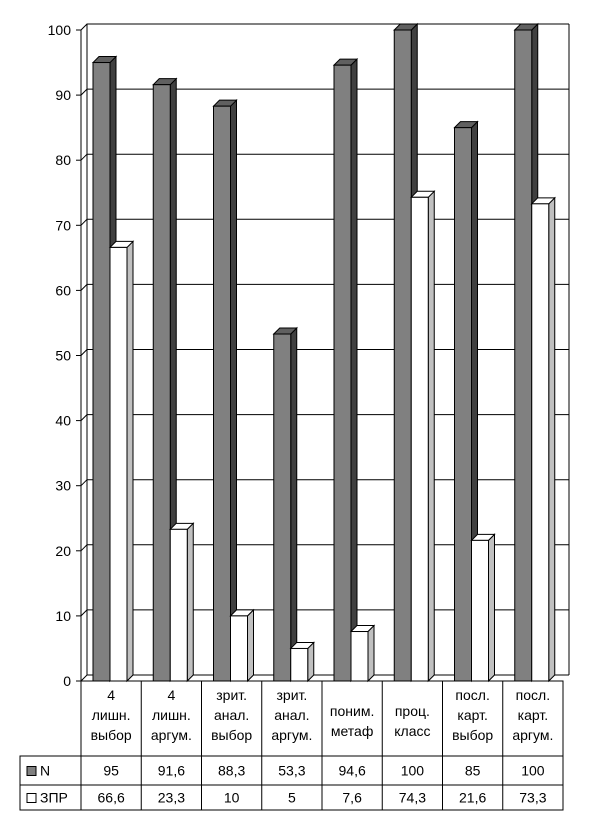 This screenshot has height=824, width=612. I want to click on y-tick-label: 40, so click(63, 421).